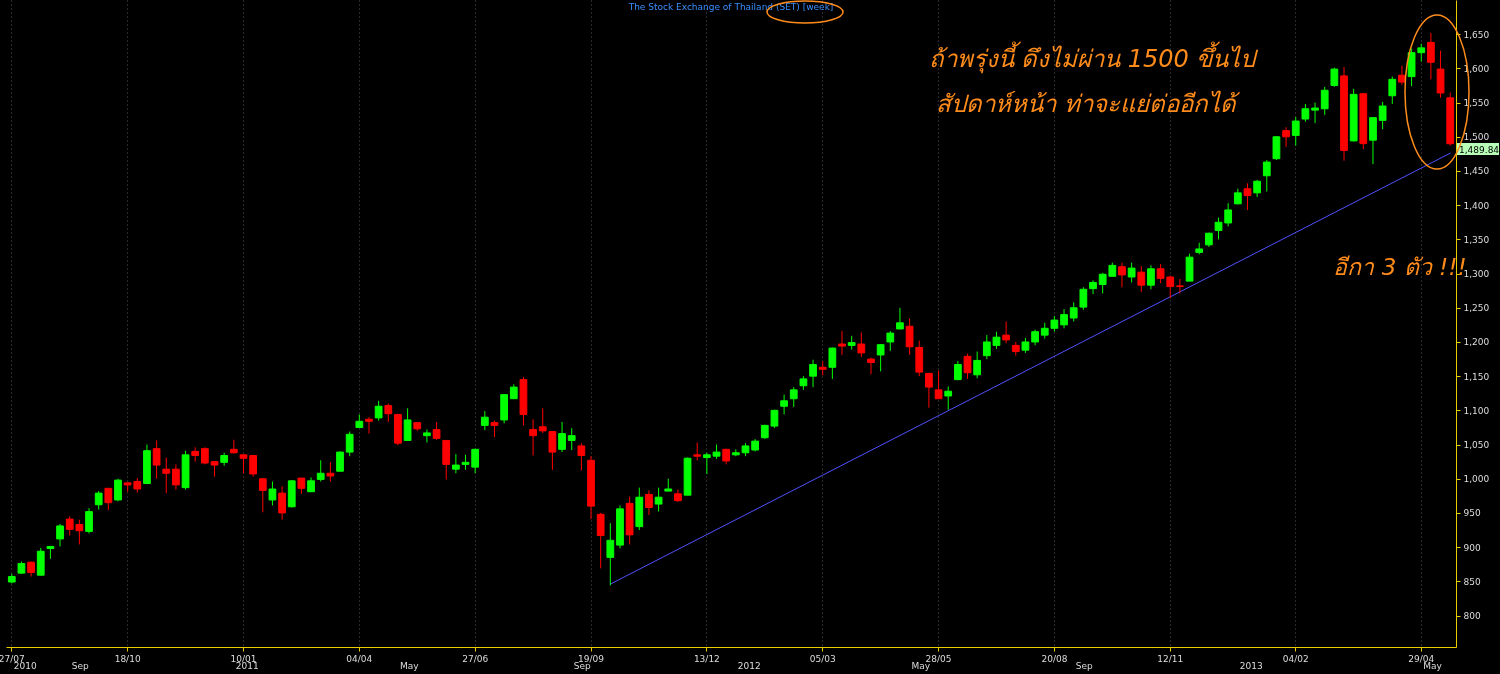 The image size is (1500, 674). What do you see at coordinates (25, 666) in the screenshot?
I see `text: 2010` at bounding box center [25, 666].